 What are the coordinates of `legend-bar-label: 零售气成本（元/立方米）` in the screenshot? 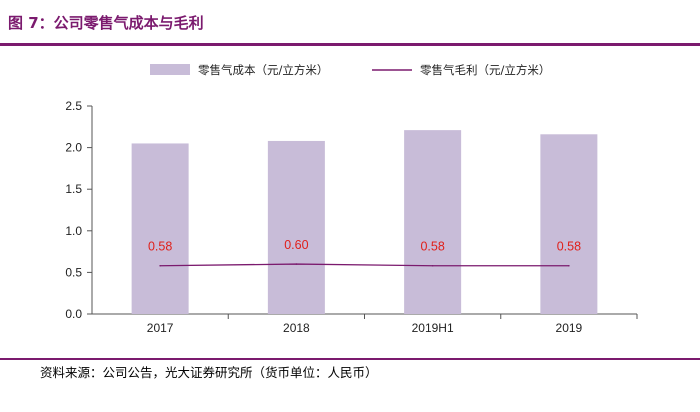 It's located at (263, 70).